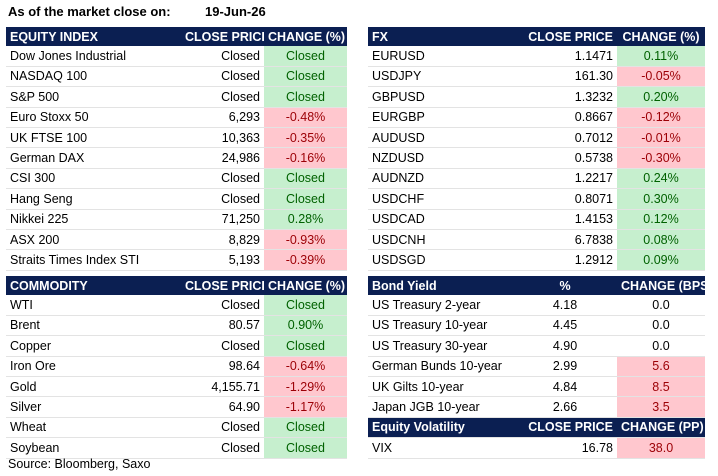 Image resolution: width=718 pixels, height=476 pixels. I want to click on close-price: 1.2217, so click(593, 178).